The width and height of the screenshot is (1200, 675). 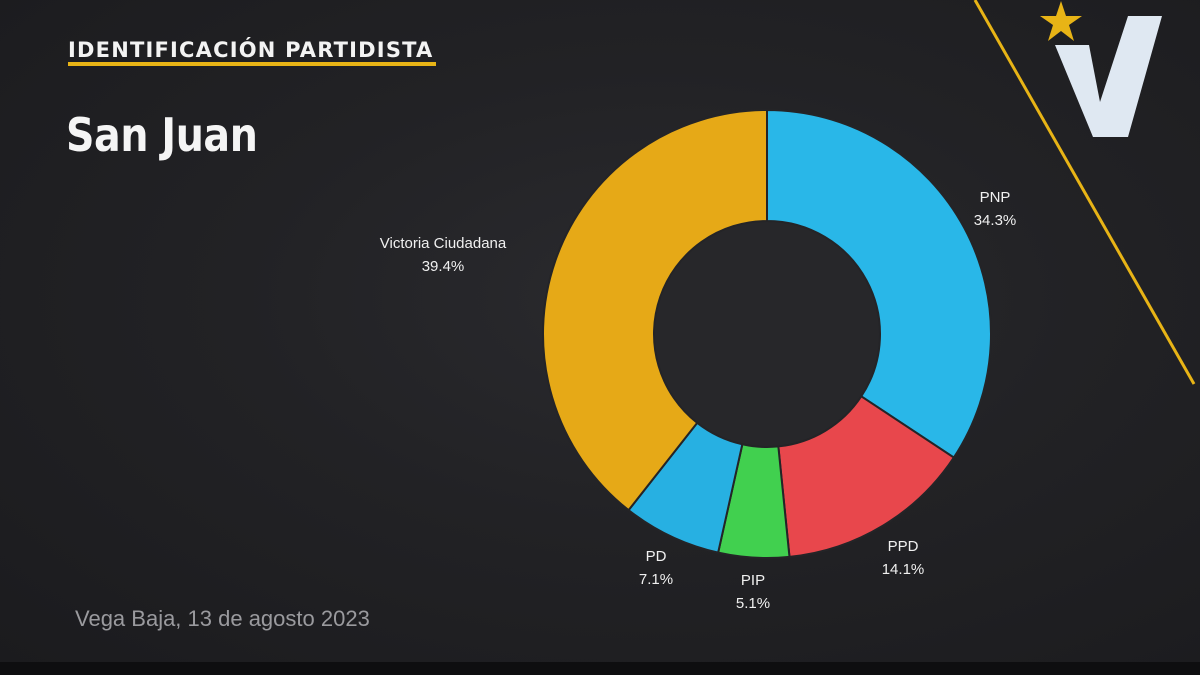 What do you see at coordinates (600, 668) in the screenshot?
I see `bottom-bar` at bounding box center [600, 668].